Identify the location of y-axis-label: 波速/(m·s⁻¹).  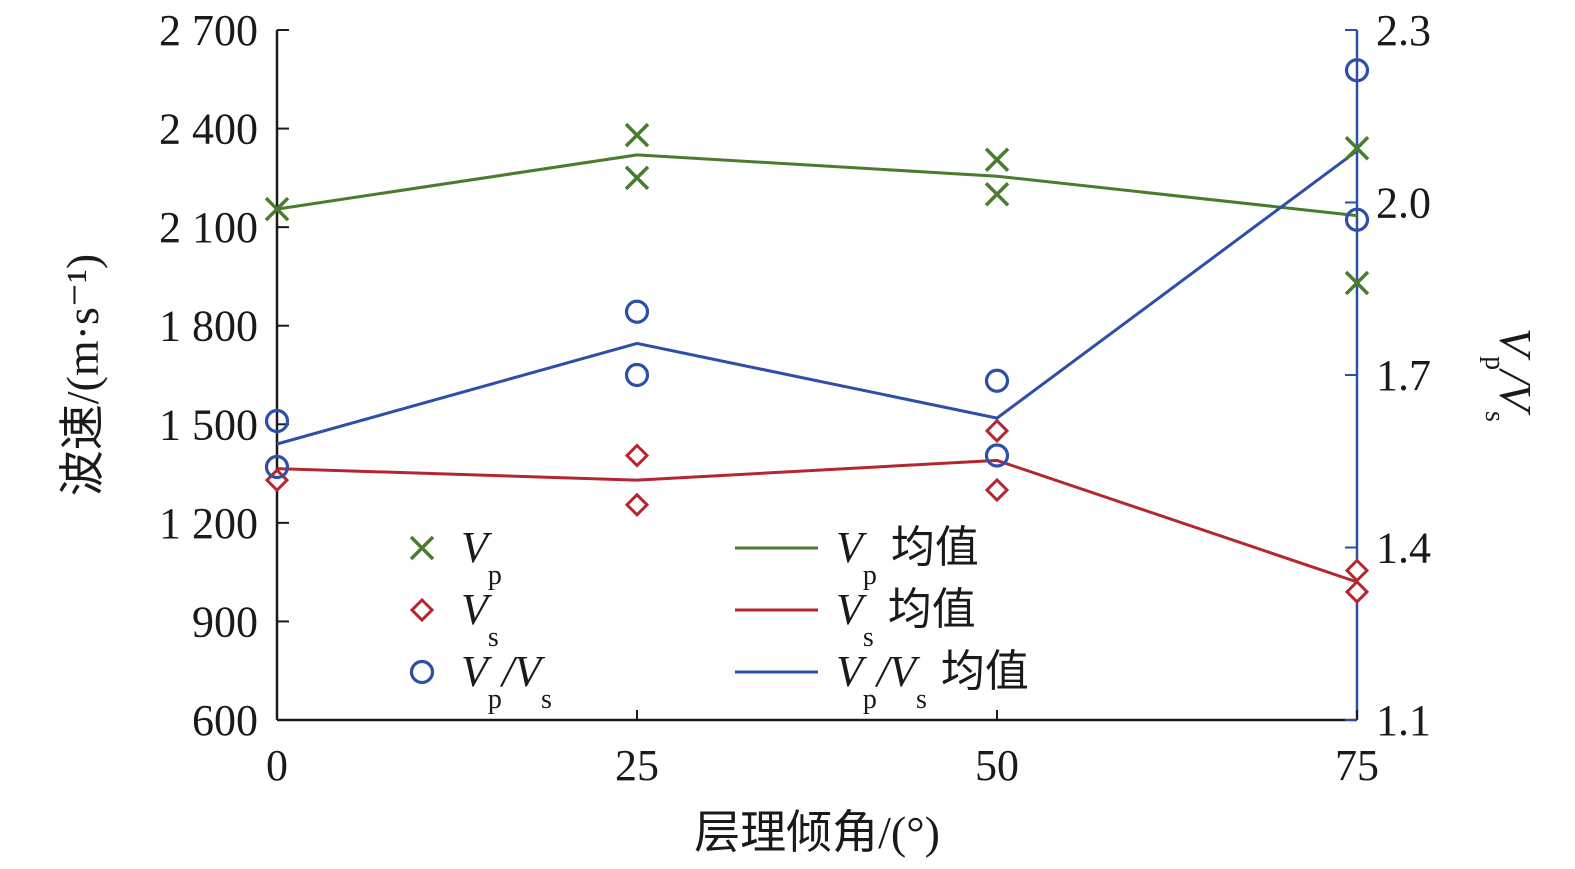
(82, 375).